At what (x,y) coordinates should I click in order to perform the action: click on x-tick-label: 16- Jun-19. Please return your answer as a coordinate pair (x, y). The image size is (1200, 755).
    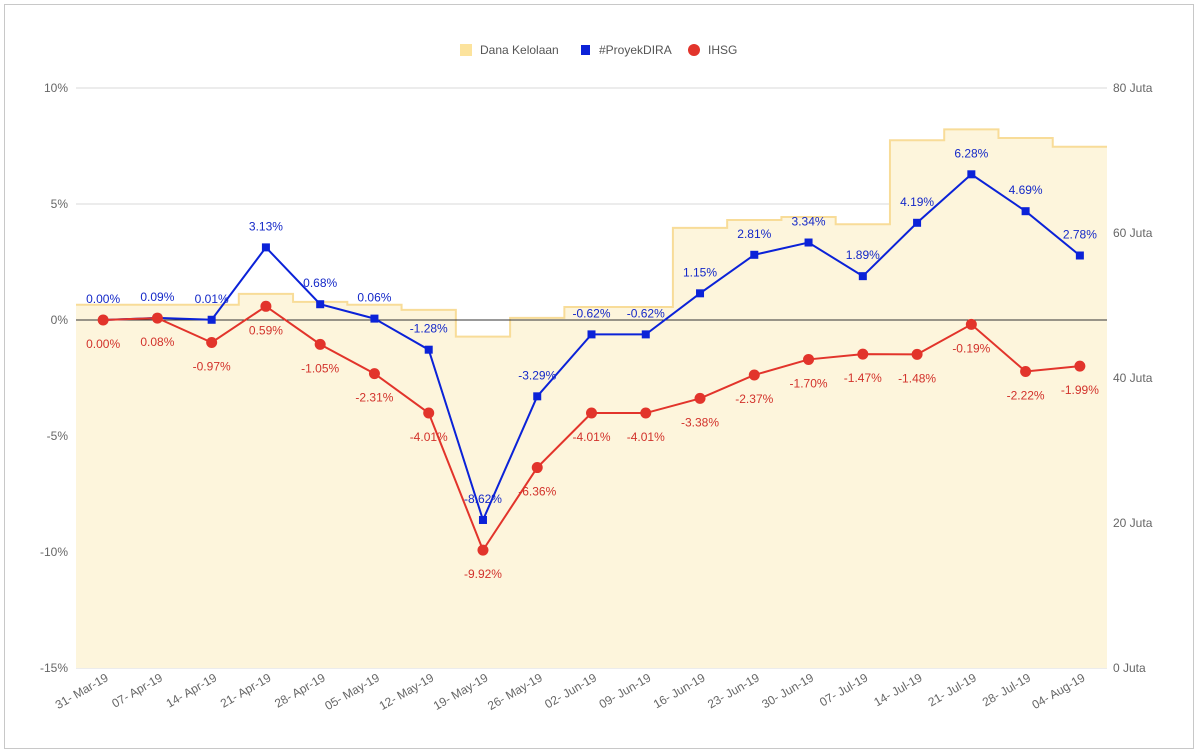
    Looking at the image, I should click on (679, 690).